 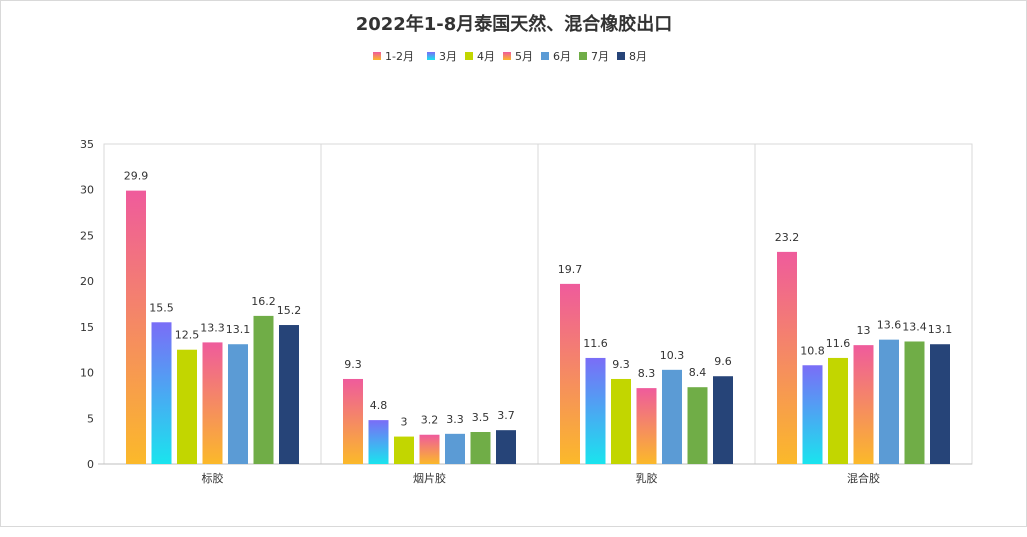 I want to click on x-category-label: 标胶, so click(x=213, y=478).